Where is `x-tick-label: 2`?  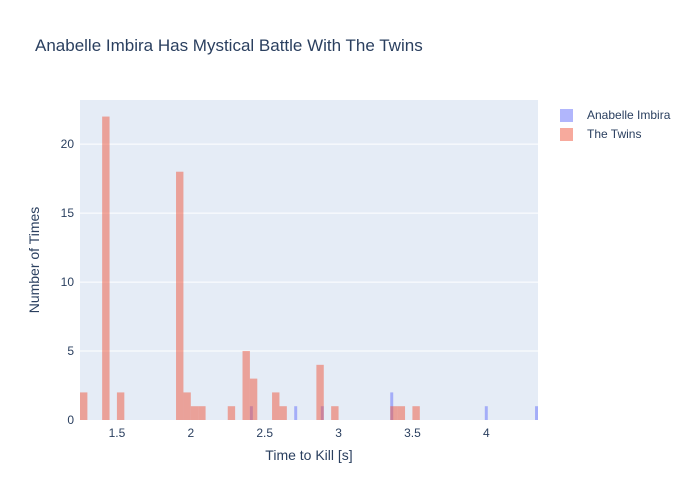 x-tick-label: 2 is located at coordinates (190, 433).